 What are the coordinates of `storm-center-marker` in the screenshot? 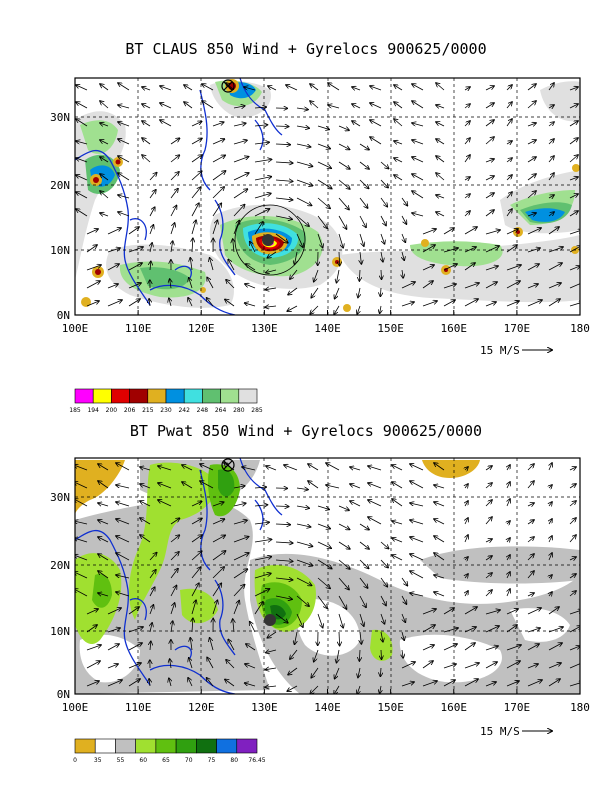 It's located at (268, 240).